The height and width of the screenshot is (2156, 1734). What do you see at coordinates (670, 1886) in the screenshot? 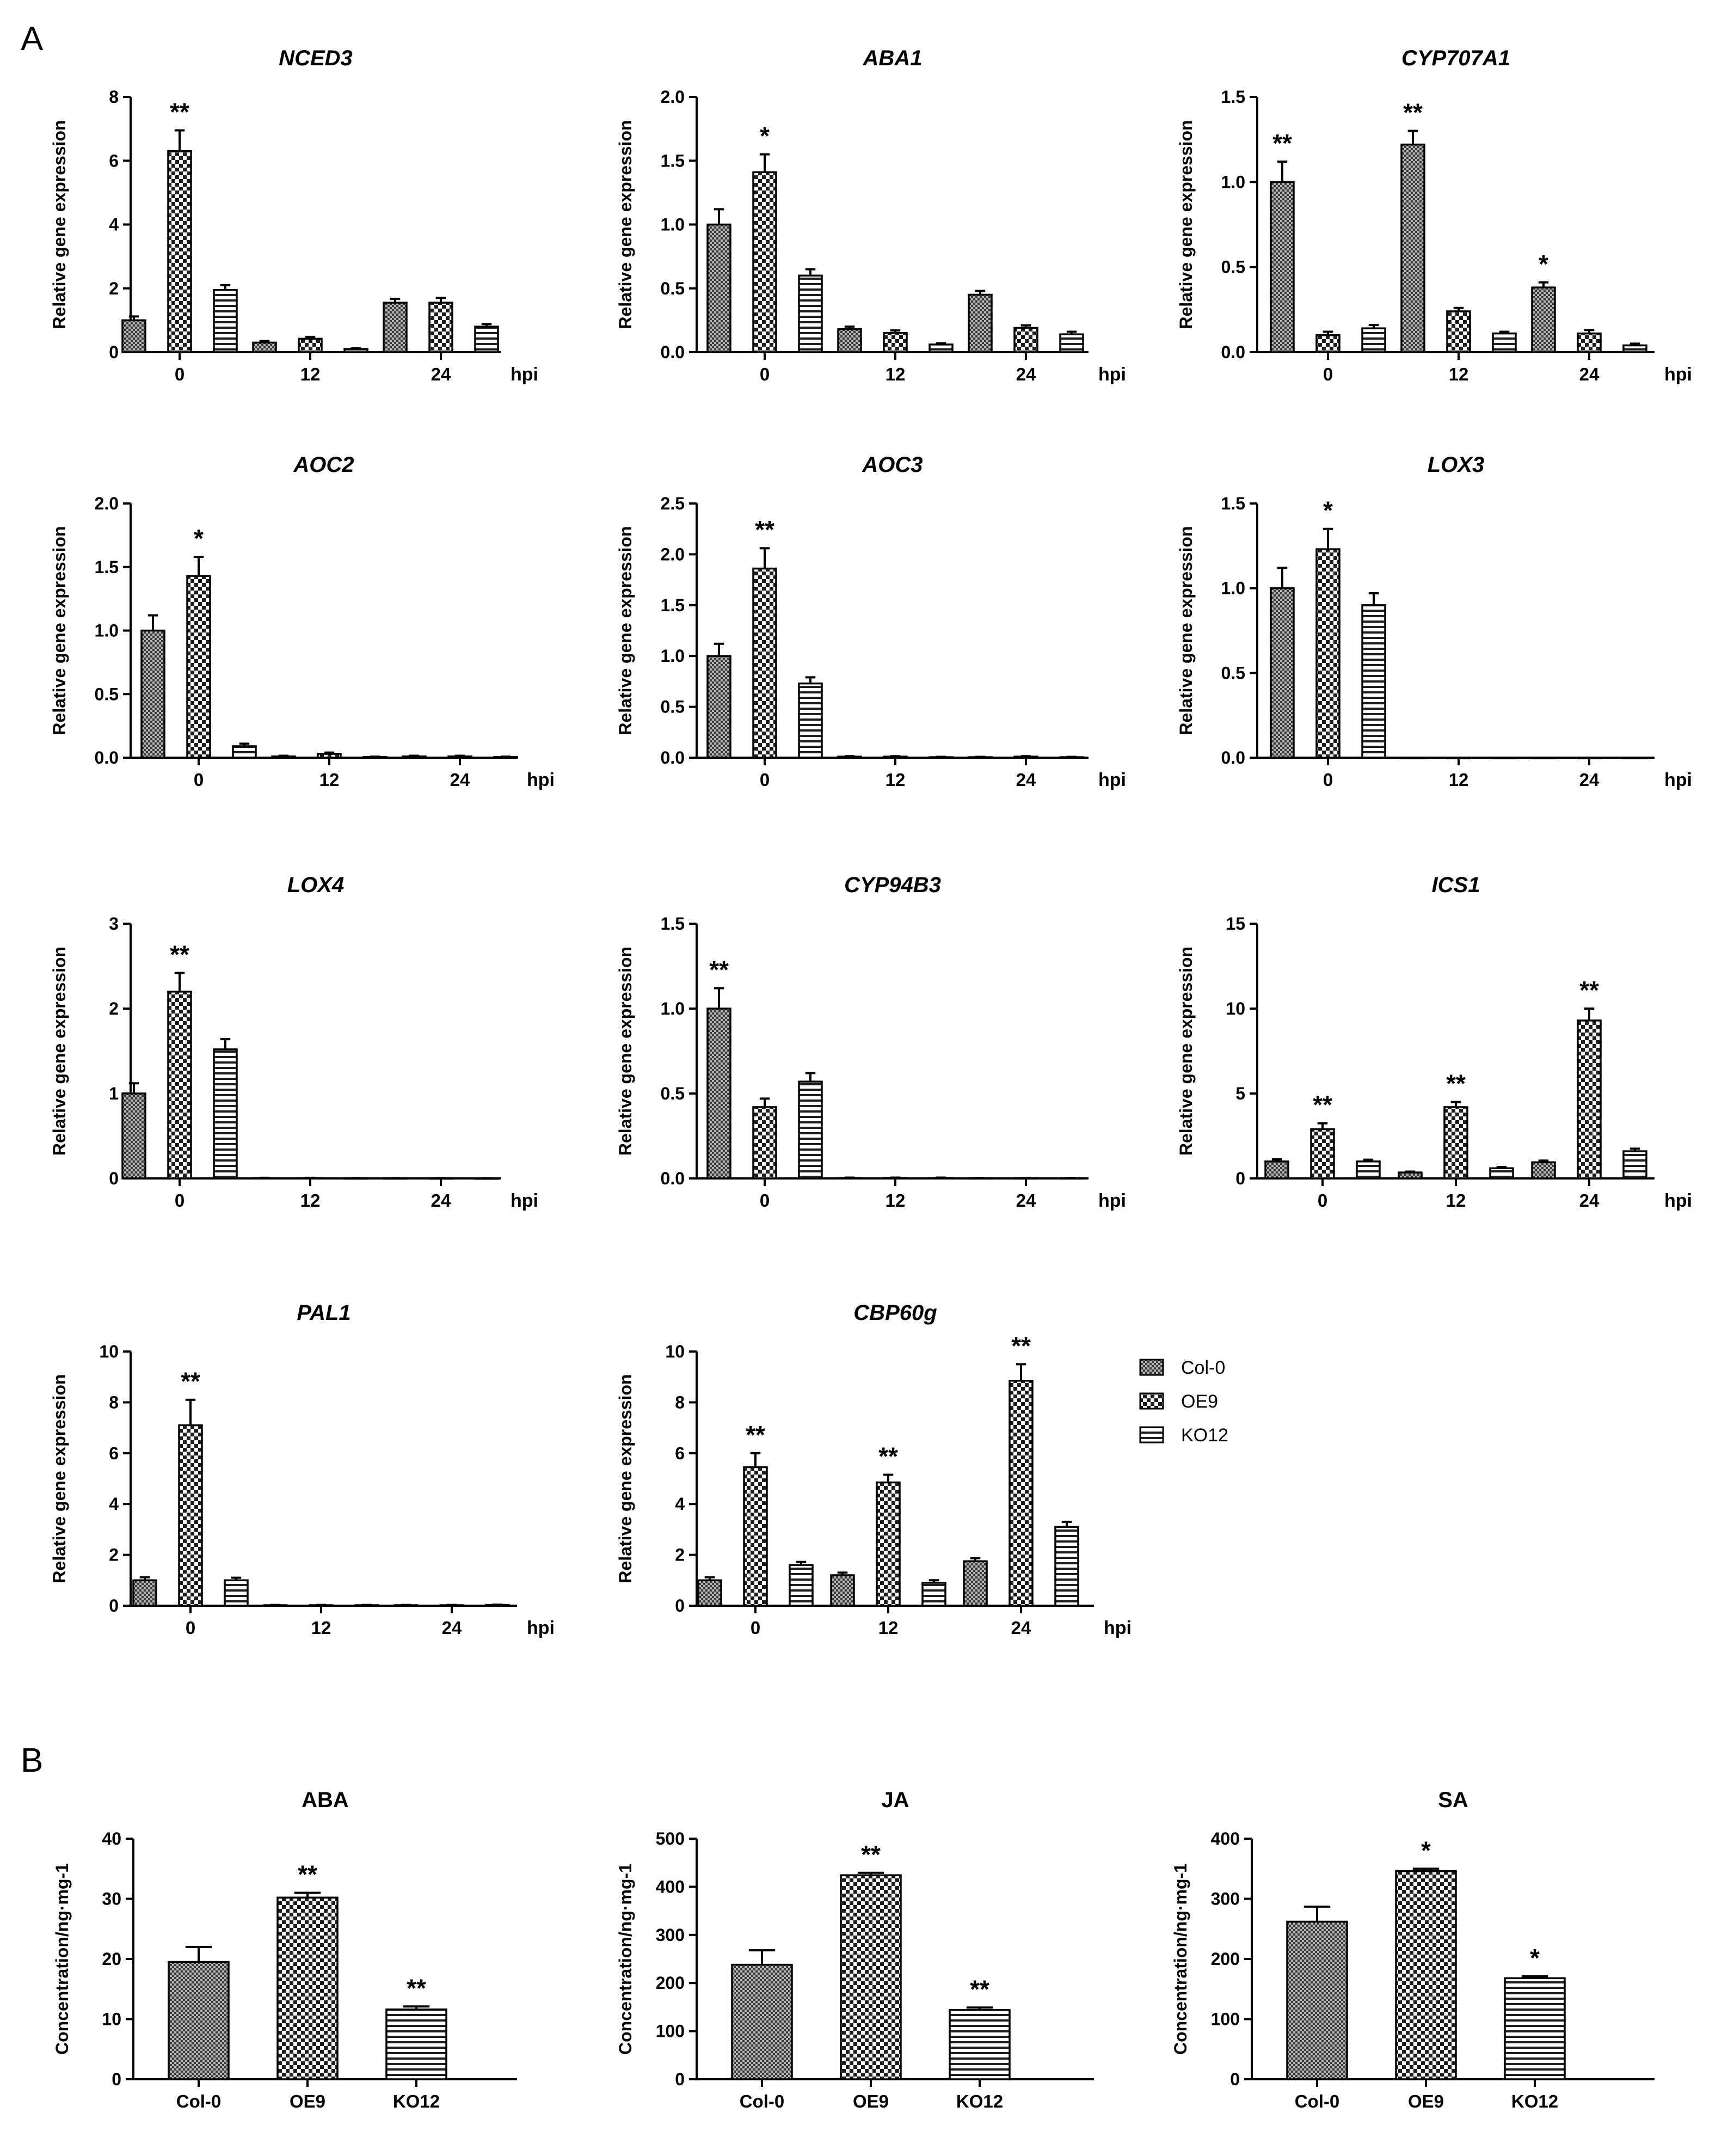
I see `y-tick-label: 400` at bounding box center [670, 1886].